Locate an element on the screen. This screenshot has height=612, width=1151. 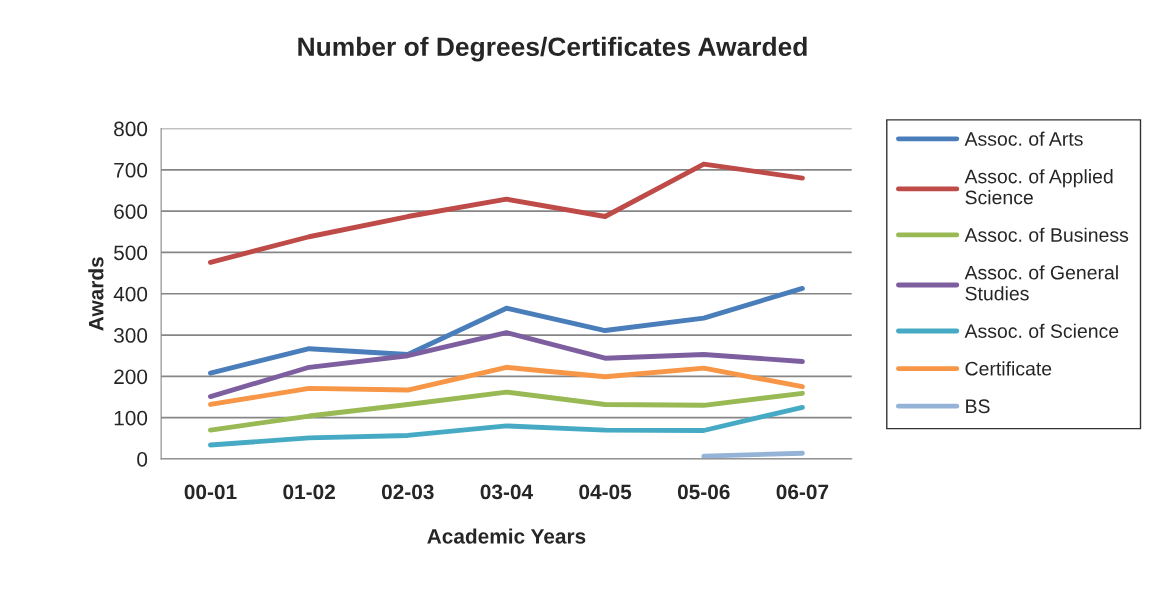
legend-label: Assoc. of Science is located at coordinates (1041, 330).